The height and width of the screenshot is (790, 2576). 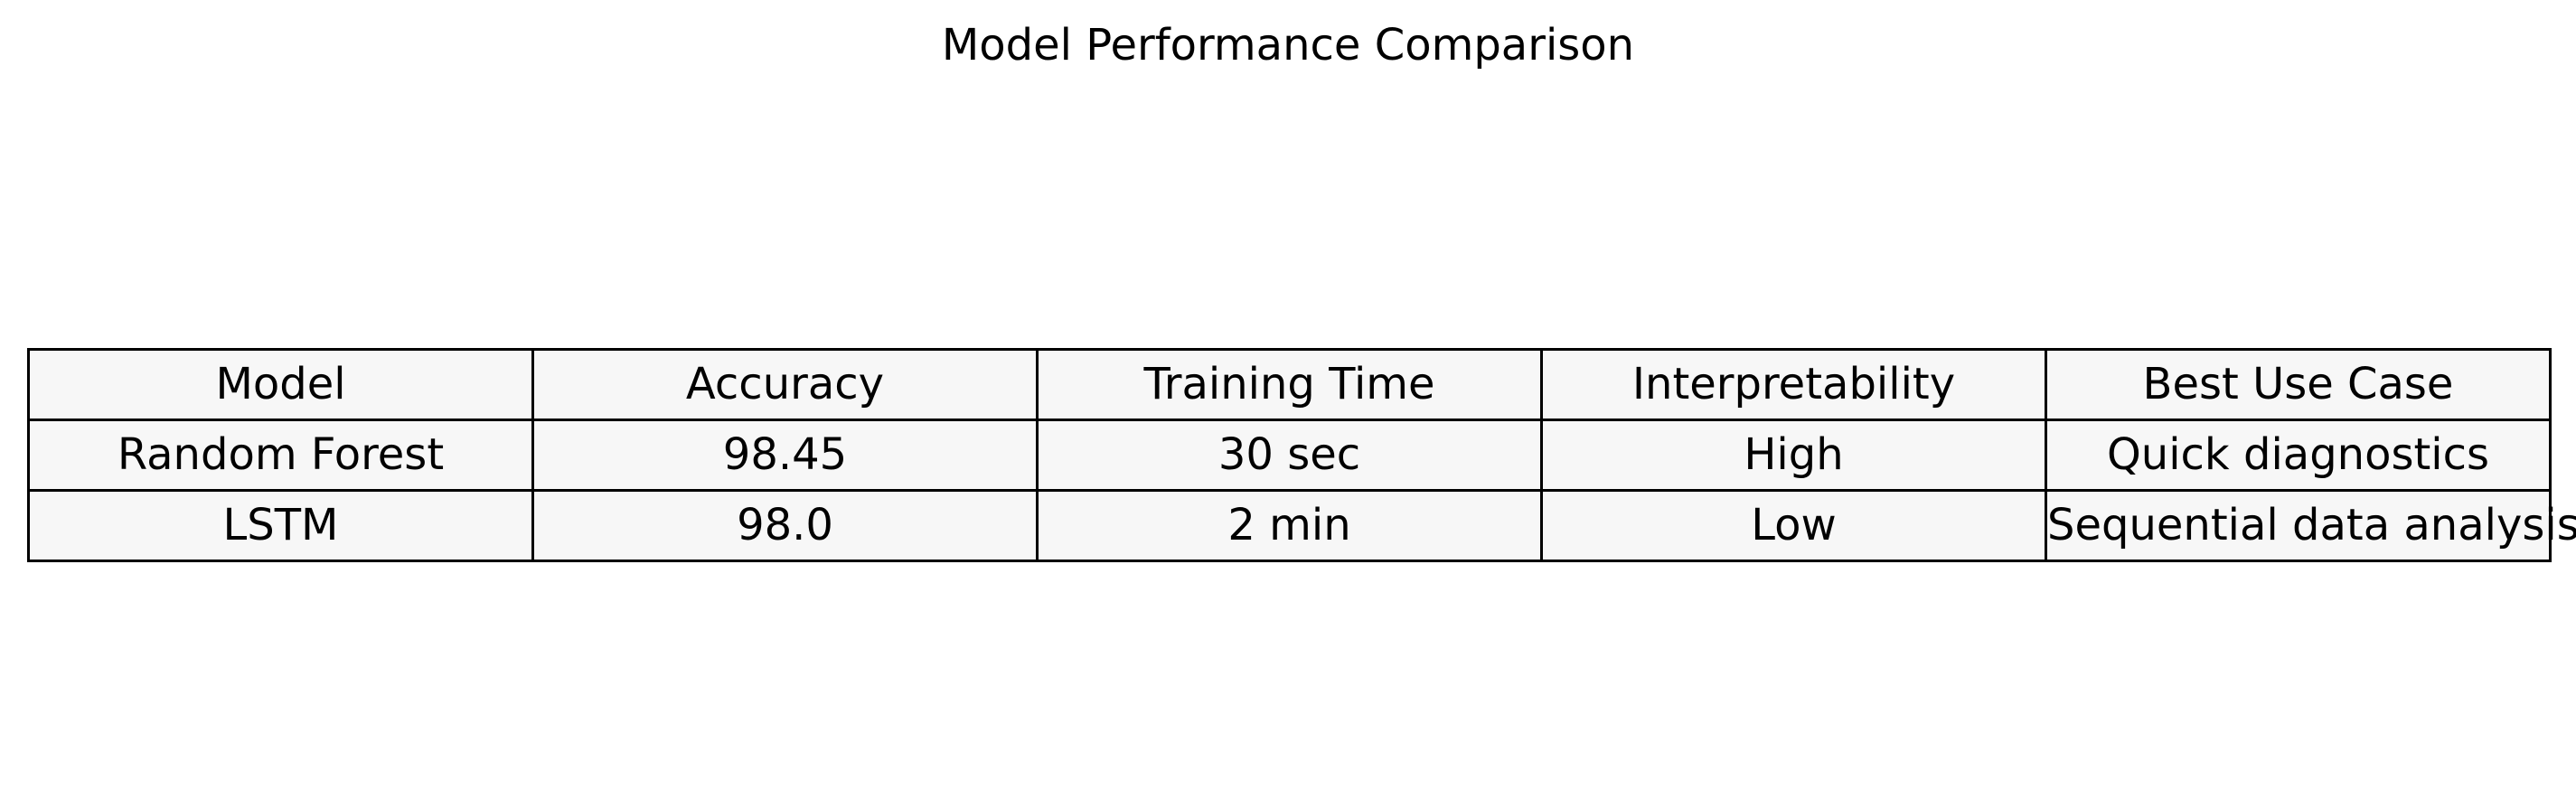 I want to click on table-cell: LSTM, so click(x=280, y=525).